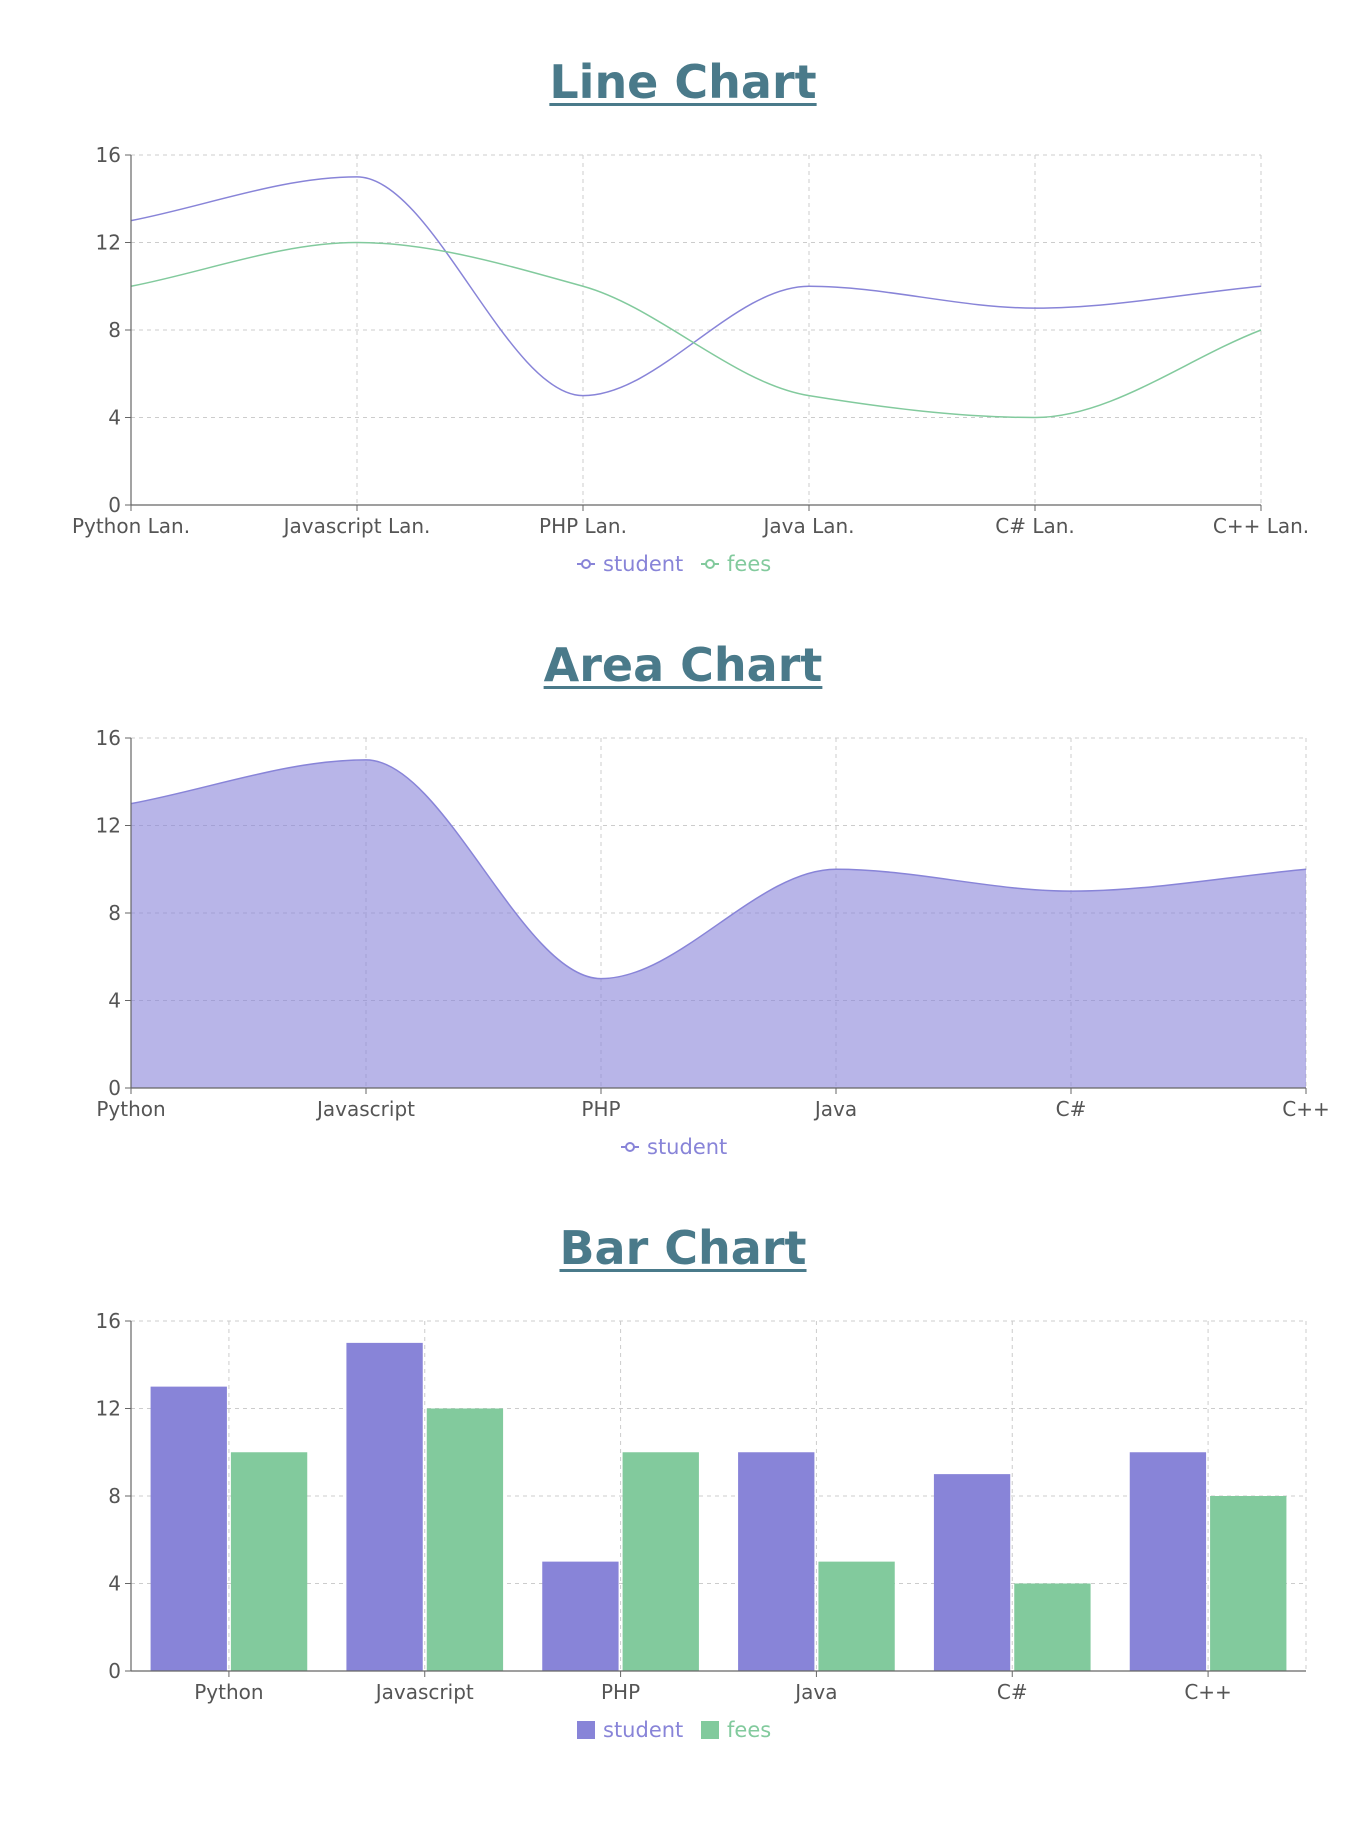 This screenshot has width=1366, height=1836. Describe the element at coordinates (683, 1248) in the screenshot. I see `bar-chart-title: Bar Chart` at that location.